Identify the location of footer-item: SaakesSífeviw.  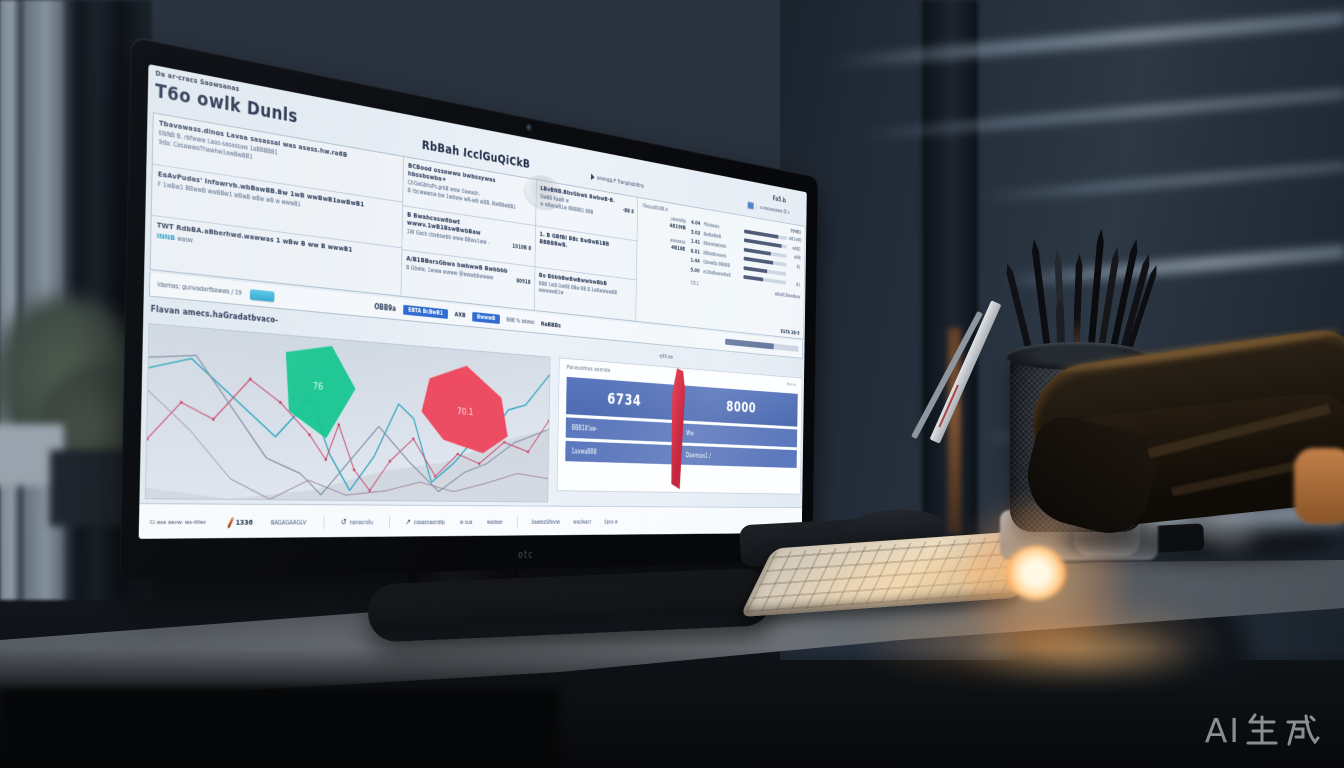
(546, 522).